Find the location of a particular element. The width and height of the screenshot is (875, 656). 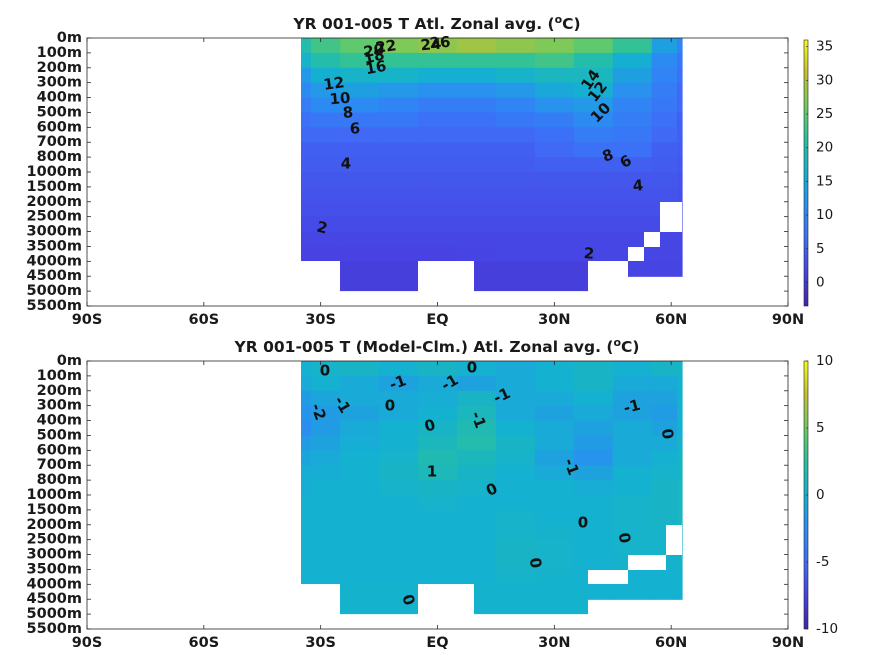

contour-label: 12 is located at coordinates (333, 83).